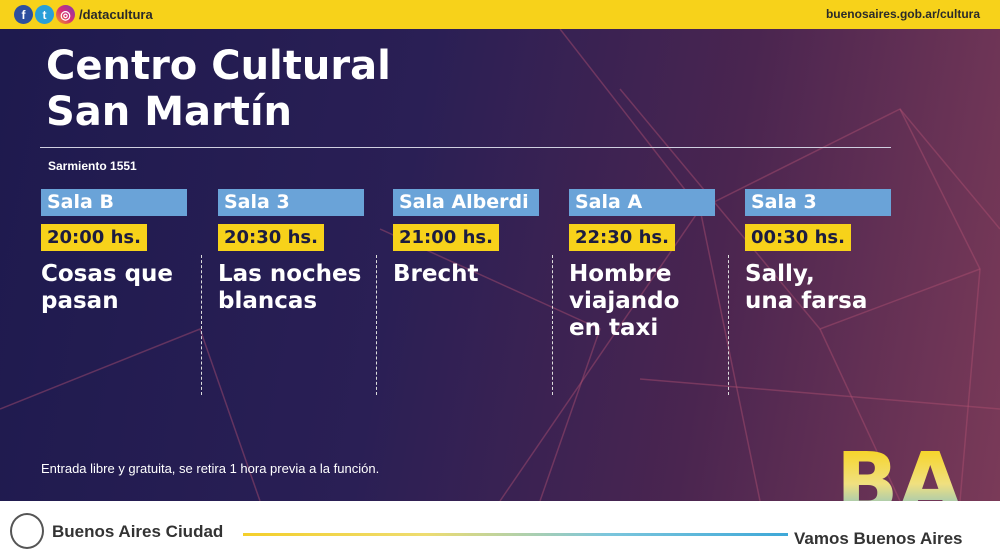 The width and height of the screenshot is (1000, 559). What do you see at coordinates (446, 237) in the screenshot?
I see `show-time: 21:00 hs.` at bounding box center [446, 237].